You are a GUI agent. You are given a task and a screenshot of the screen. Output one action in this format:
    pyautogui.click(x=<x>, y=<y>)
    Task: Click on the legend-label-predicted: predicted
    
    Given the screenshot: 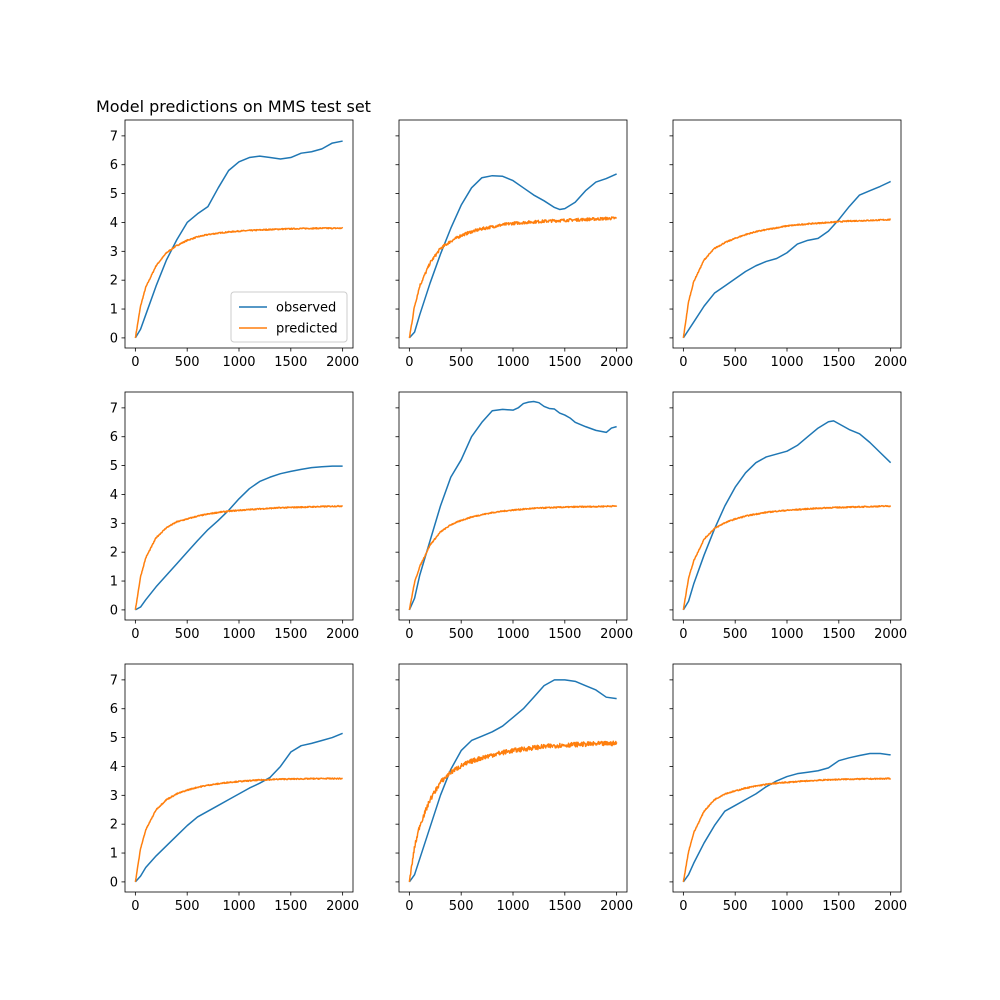 What is the action you would take?
    pyautogui.click(x=307, y=329)
    